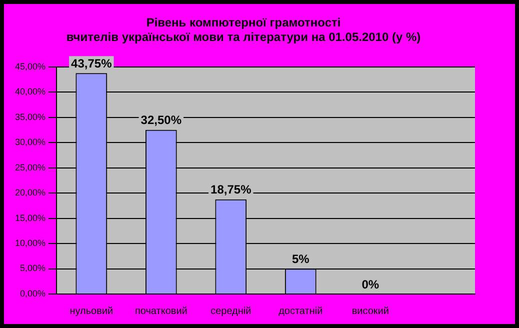 The width and height of the screenshot is (519, 328). What do you see at coordinates (231, 189) in the screenshot?
I see `data-label: 18,75%` at bounding box center [231, 189].